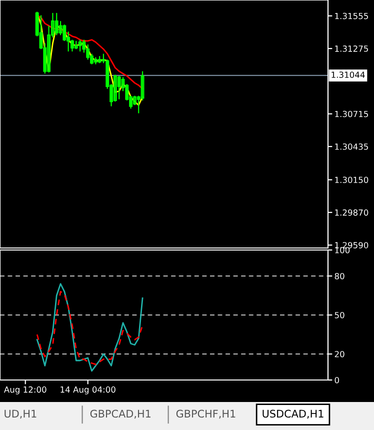 The height and width of the screenshot is (430, 374). Describe the element at coordinates (25, 390) in the screenshot. I see `x-tick-label: Aug 12:00` at that location.